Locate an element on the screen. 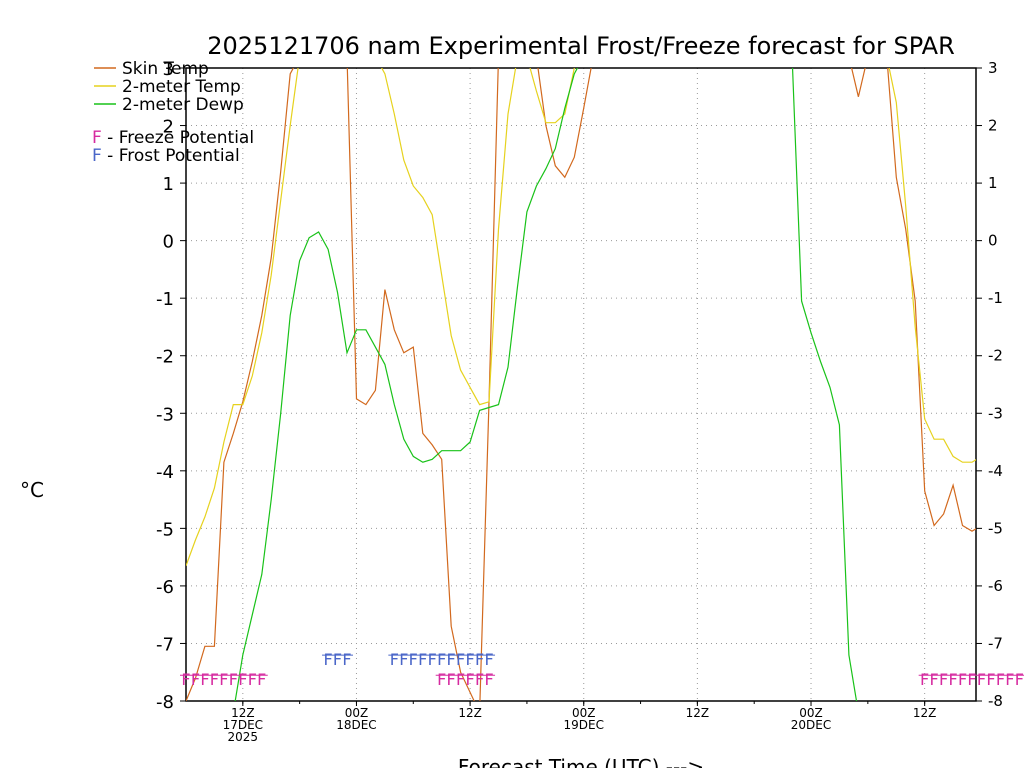 The width and height of the screenshot is (1024, 773). y-tick-label-right: 1 is located at coordinates (993, 183).